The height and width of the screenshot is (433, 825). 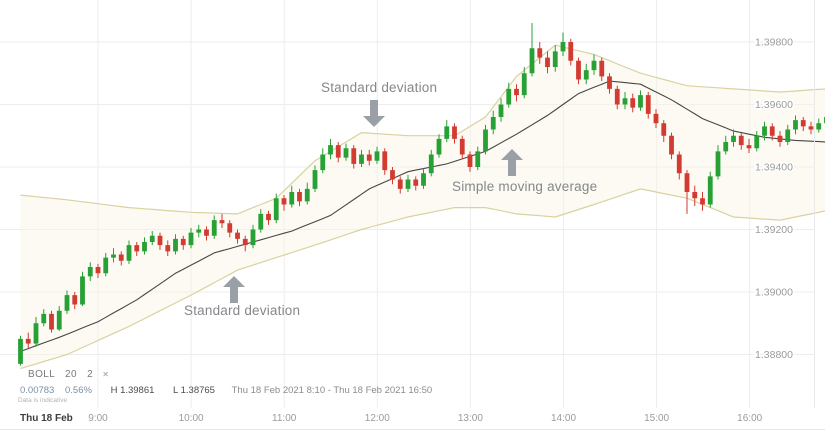 What do you see at coordinates (774, 293) in the screenshot?
I see `price-axis-label: 1.39000` at bounding box center [774, 293].